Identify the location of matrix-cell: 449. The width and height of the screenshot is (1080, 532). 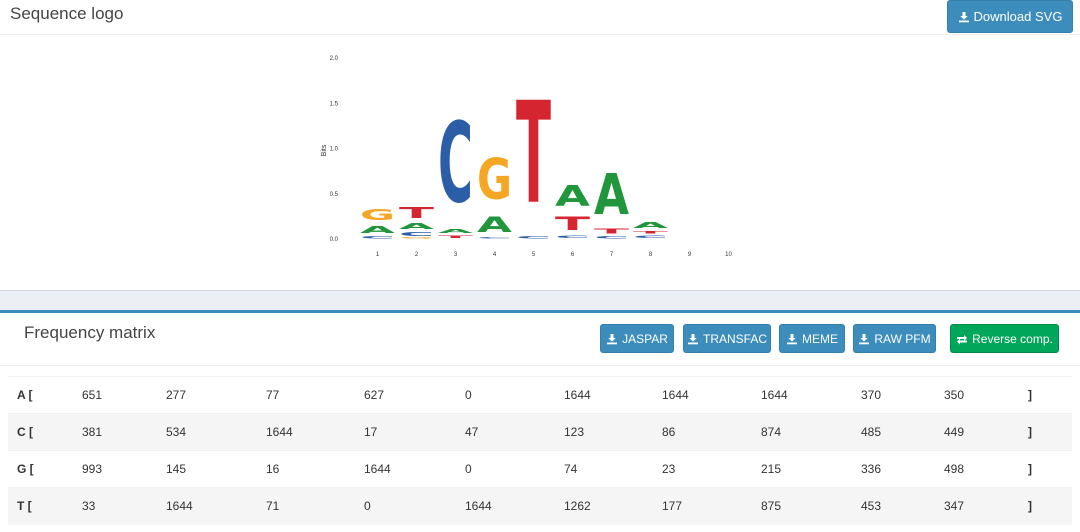
(986, 432).